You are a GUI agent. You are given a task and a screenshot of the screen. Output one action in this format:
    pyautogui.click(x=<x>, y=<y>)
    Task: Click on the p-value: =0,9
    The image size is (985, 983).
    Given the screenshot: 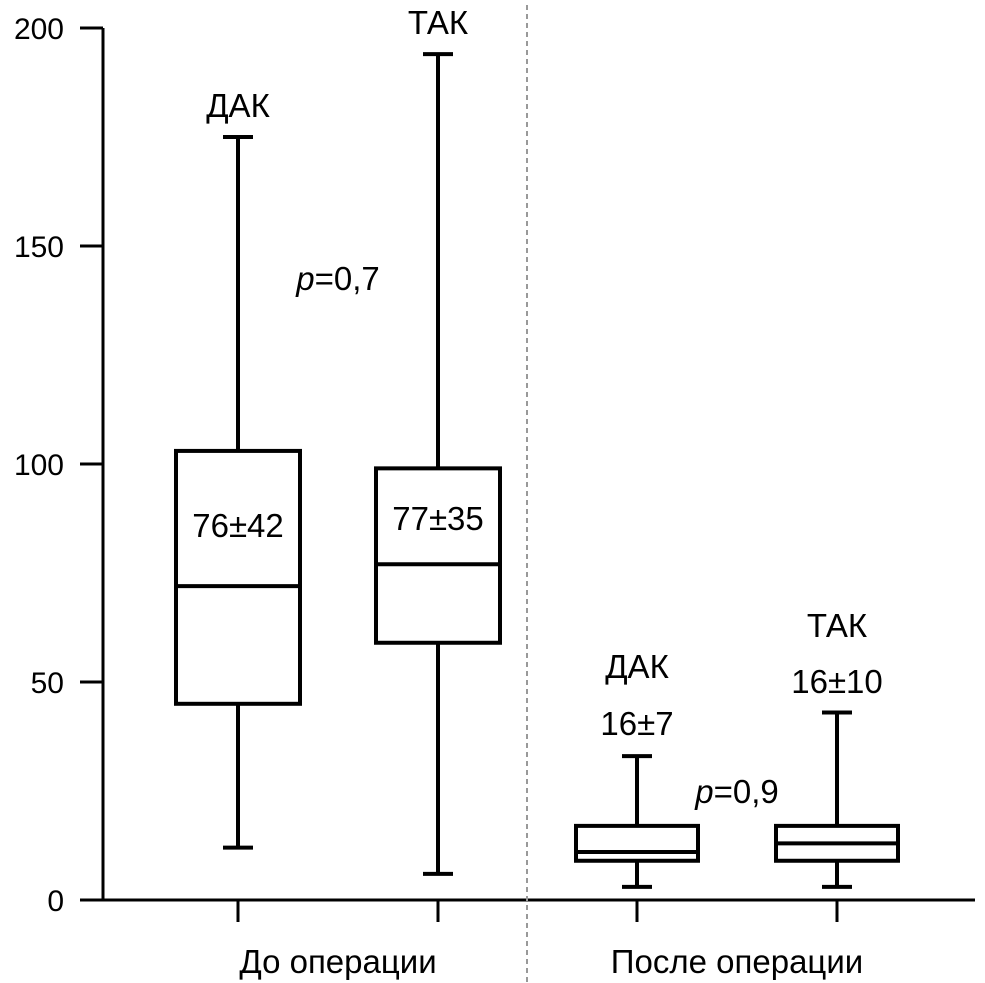 What is the action you would take?
    pyautogui.click(x=746, y=791)
    